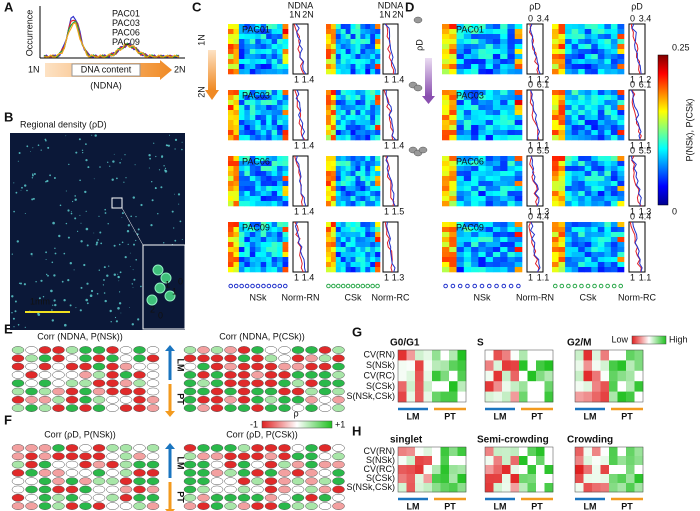 The height and width of the screenshot is (511, 700). What do you see at coordinates (236, 286) in the screenshot?
I see `ns-dot` at bounding box center [236, 286].